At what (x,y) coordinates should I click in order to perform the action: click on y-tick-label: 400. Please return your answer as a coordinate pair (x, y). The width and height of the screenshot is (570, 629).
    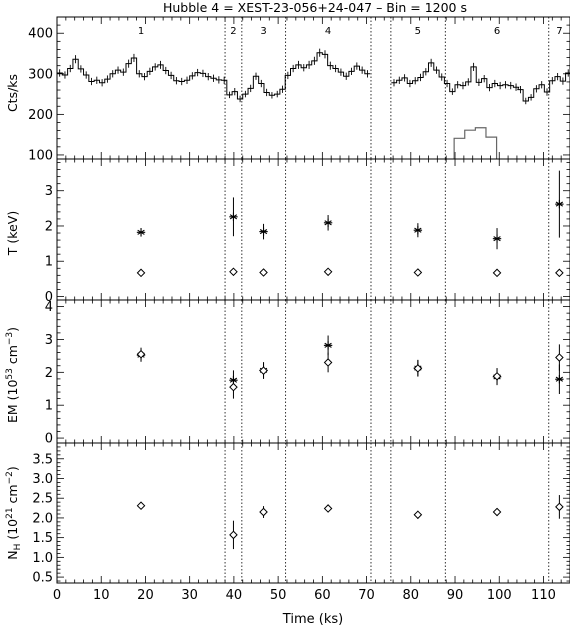
    Looking at the image, I should click on (40, 34).